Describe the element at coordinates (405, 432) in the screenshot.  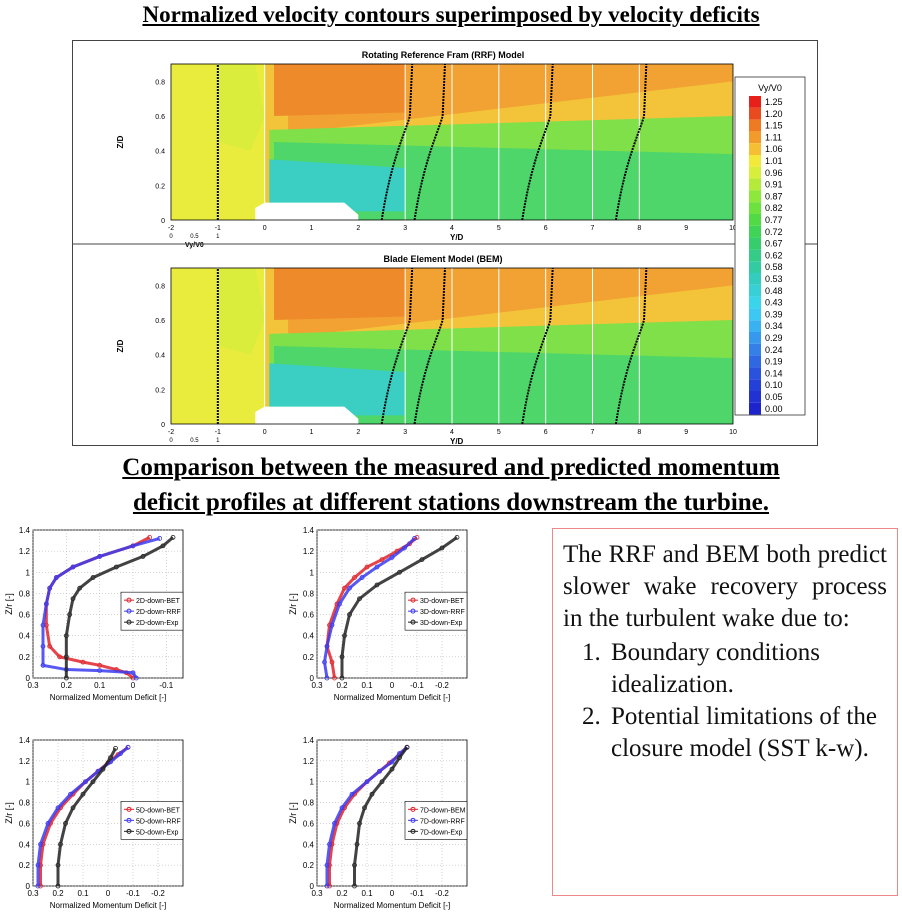
I see `x-tick-label: 3` at that location.